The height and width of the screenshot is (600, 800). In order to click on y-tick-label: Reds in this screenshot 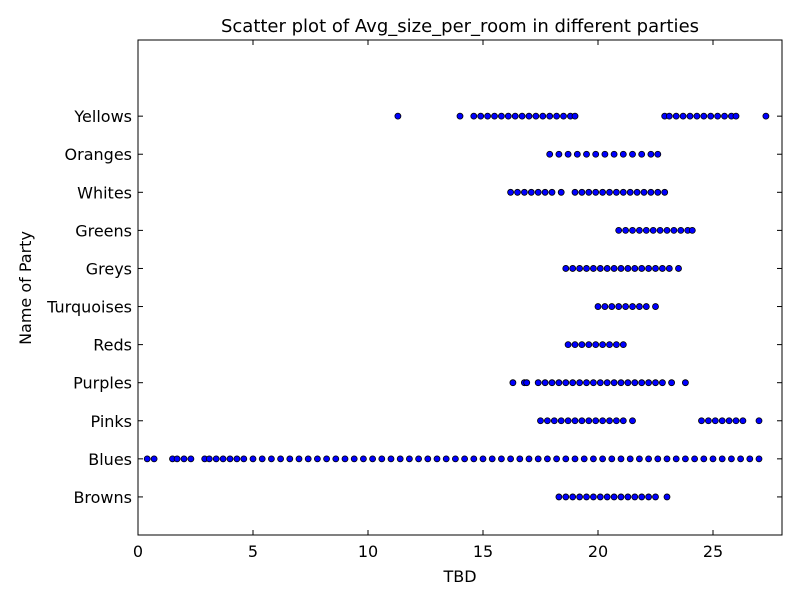, I will do `click(112, 345)`.